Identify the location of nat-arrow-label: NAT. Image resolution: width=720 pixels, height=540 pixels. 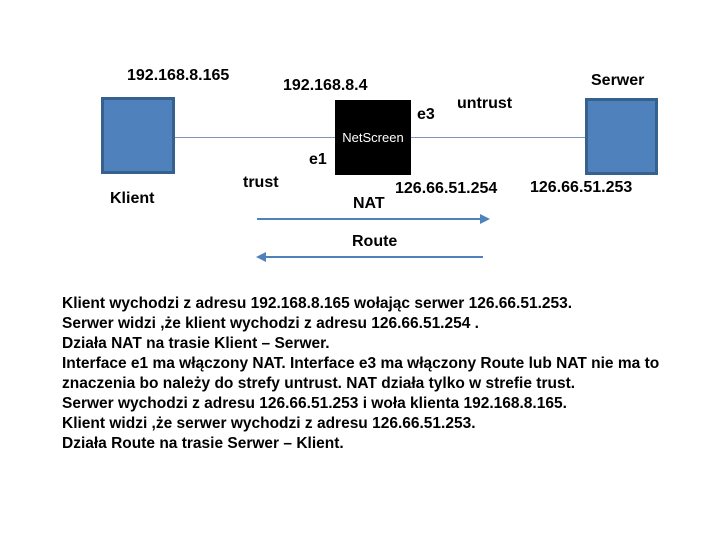
(369, 203).